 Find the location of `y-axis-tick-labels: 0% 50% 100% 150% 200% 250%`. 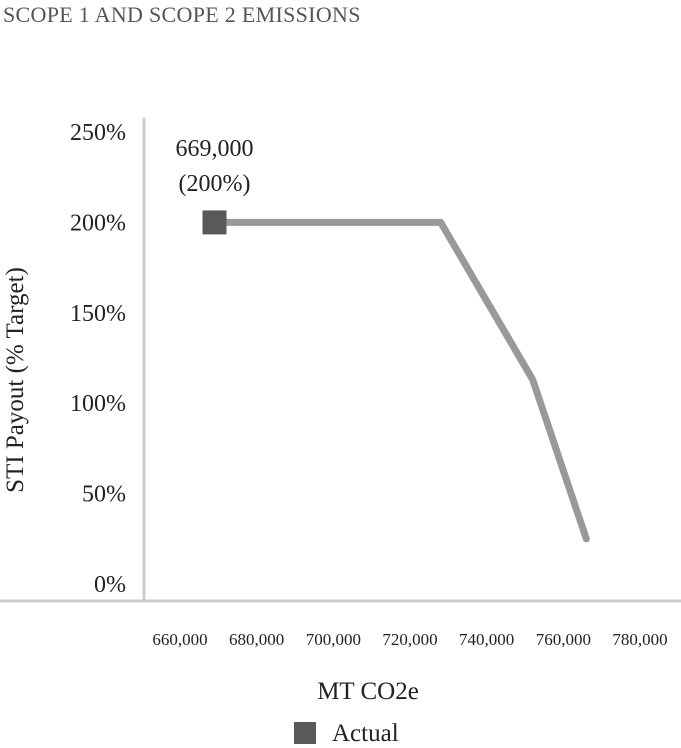

y-axis-tick-labels: 0% 50% 100% 150% 200% 250% is located at coordinates (98, 359).